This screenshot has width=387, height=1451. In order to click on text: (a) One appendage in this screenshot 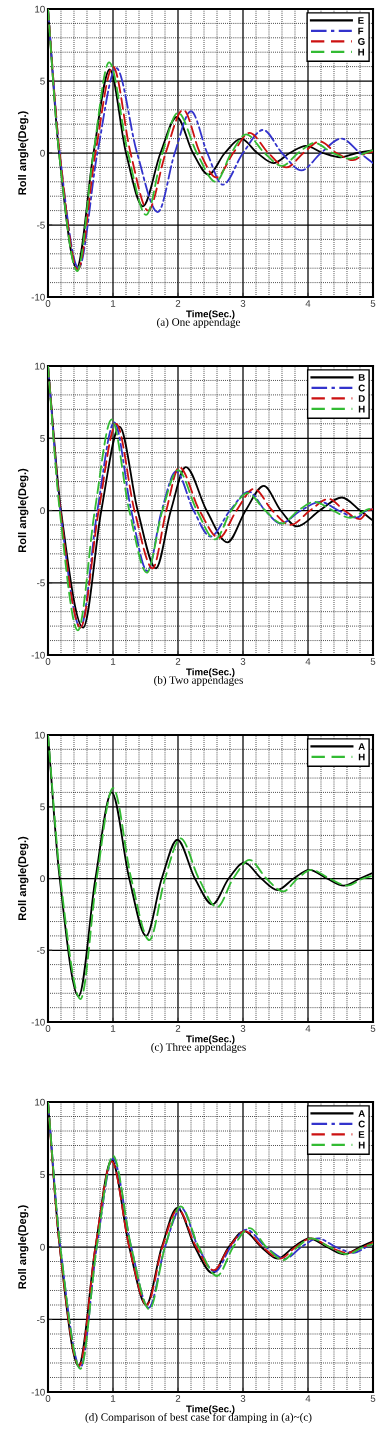, I will do `click(199, 323)`.